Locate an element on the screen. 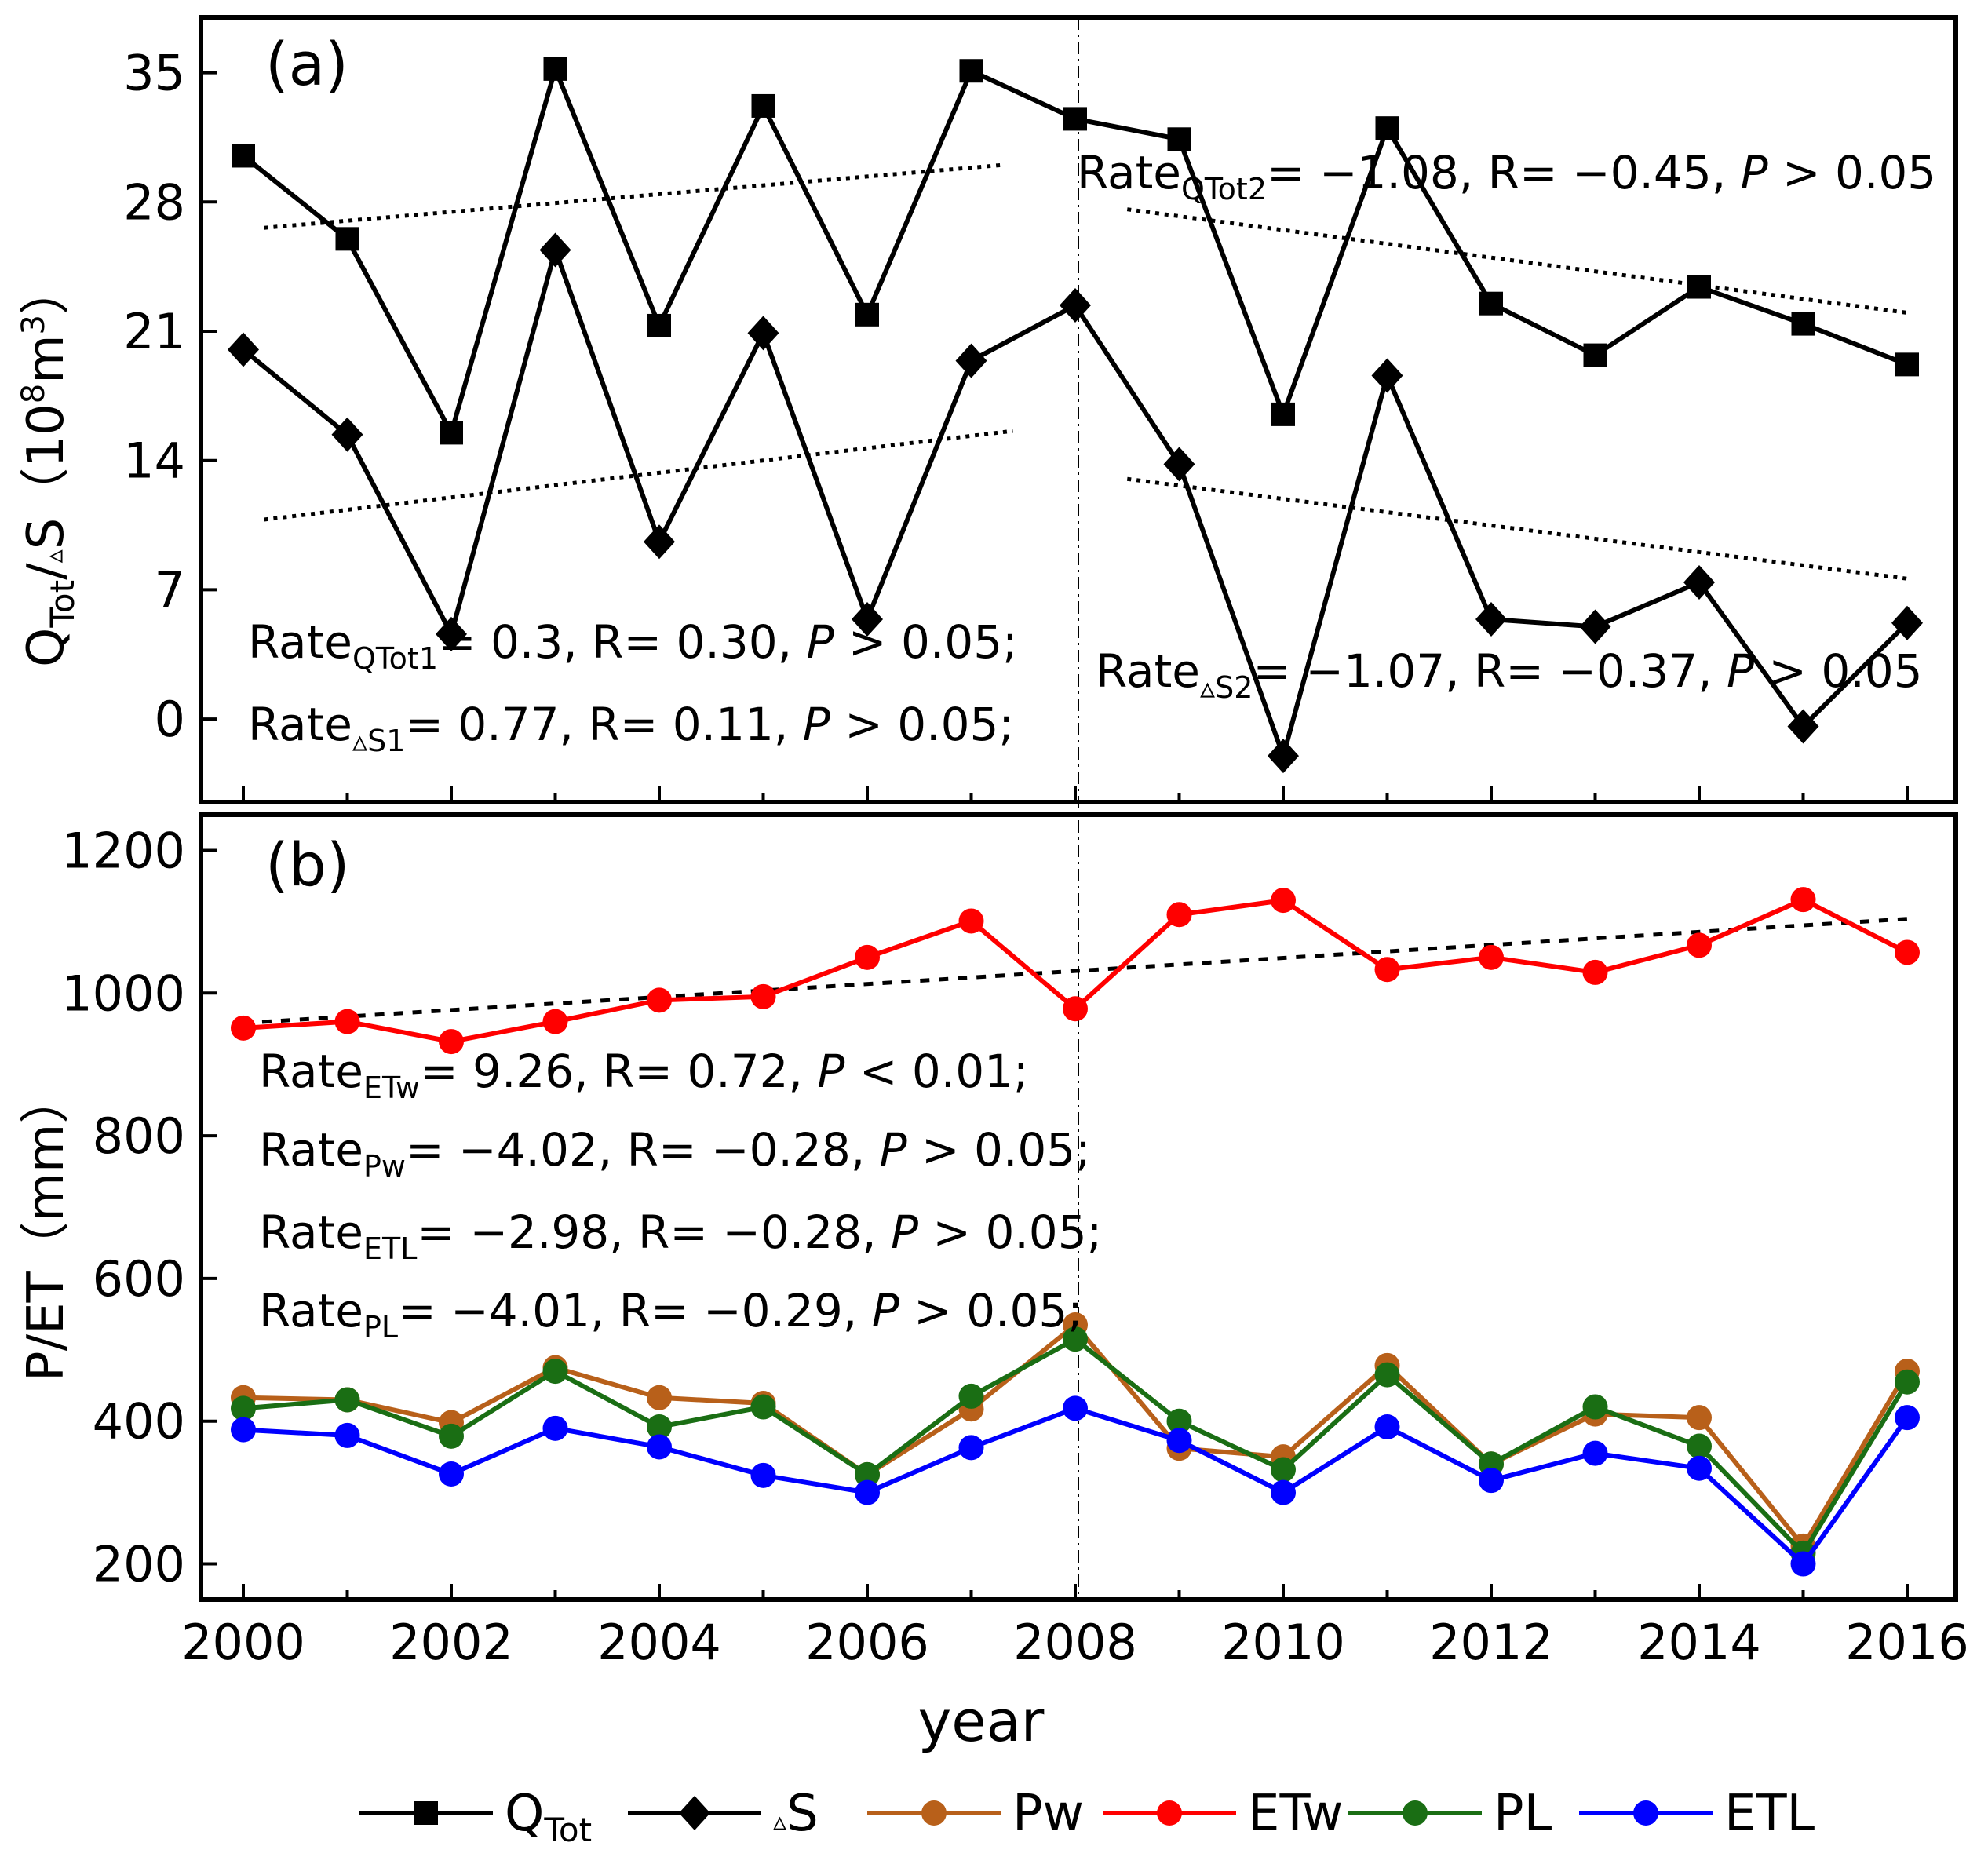 Image resolution: width=1988 pixels, height=1857 pixels. series-line is located at coordinates (1076, 1436).